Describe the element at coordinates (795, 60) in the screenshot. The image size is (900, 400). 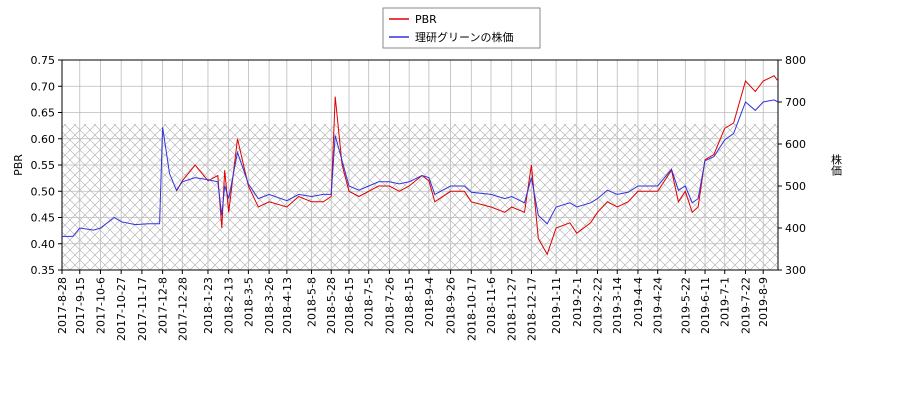
I see `y2-tick-label: 800` at that location.